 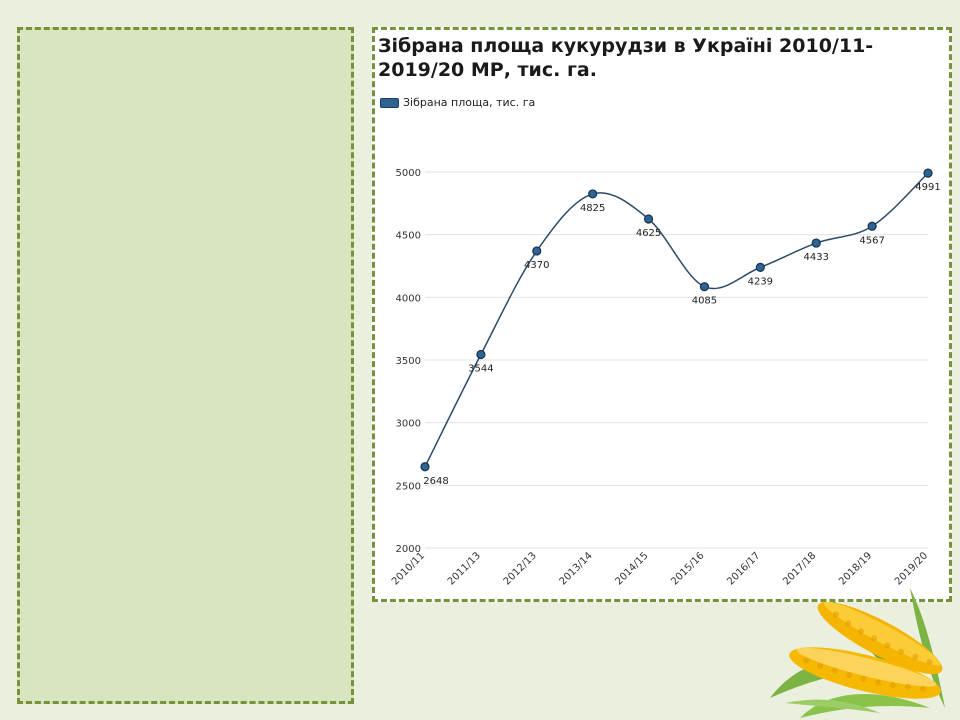 I want to click on y-tick-label: 5000, so click(x=408, y=173).